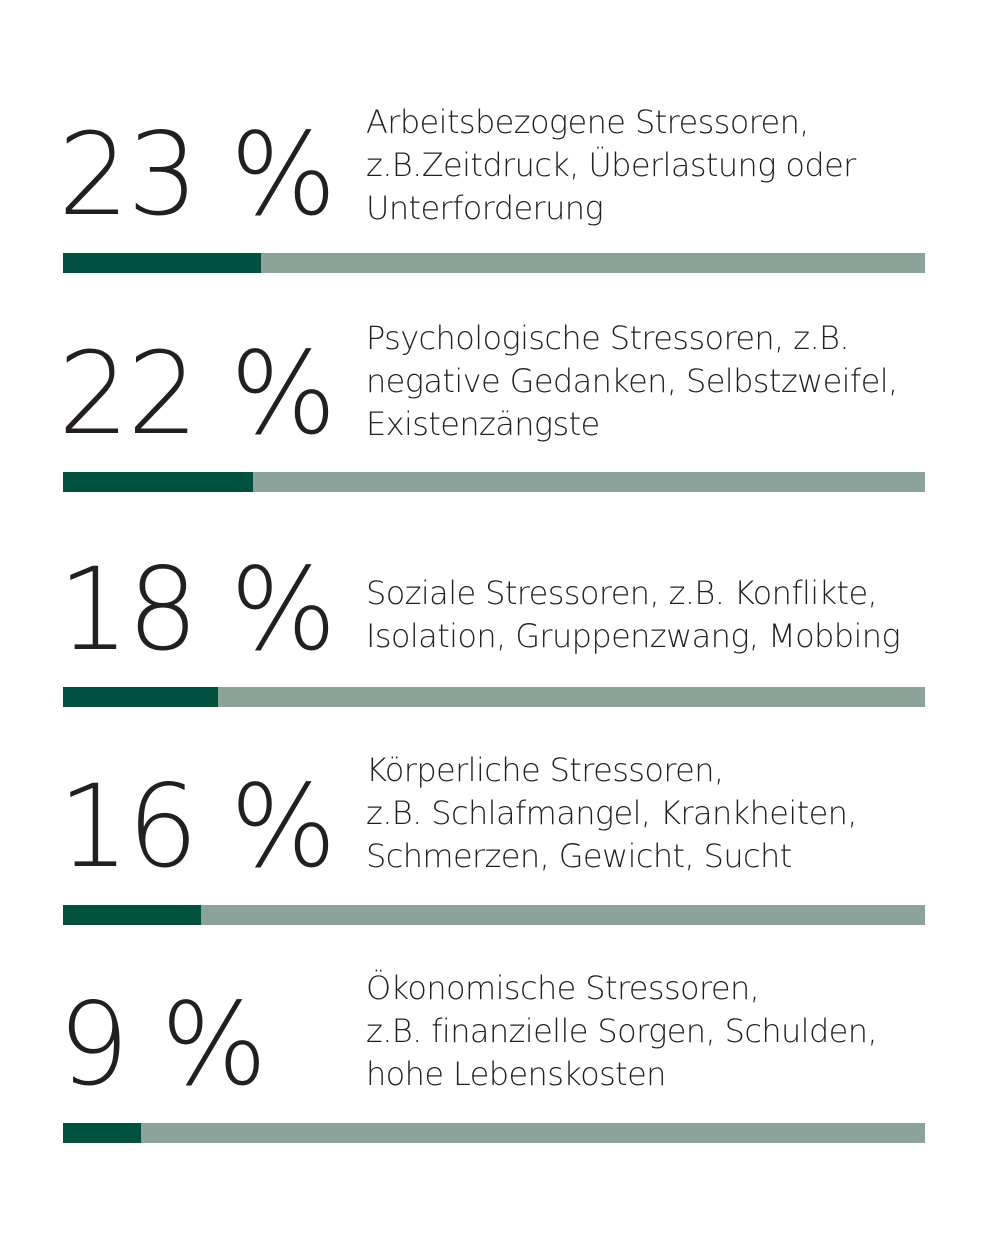  What do you see at coordinates (622, 1031) in the screenshot?
I see `description-line: z.B. finanzielle Sorgen, Schulden,` at bounding box center [622, 1031].